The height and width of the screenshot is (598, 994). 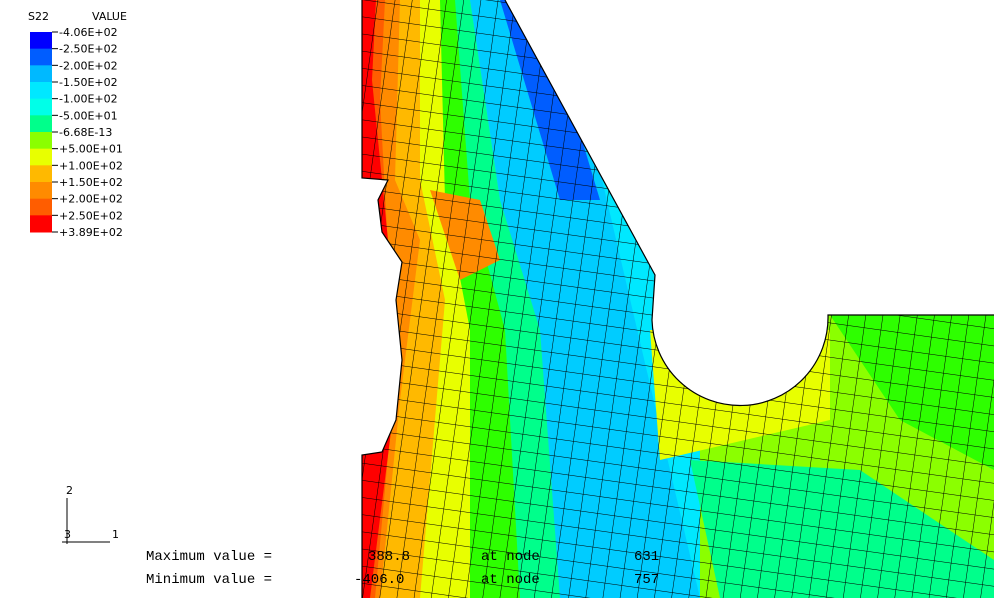 I want to click on summary-node: 757, so click(x=646, y=580).